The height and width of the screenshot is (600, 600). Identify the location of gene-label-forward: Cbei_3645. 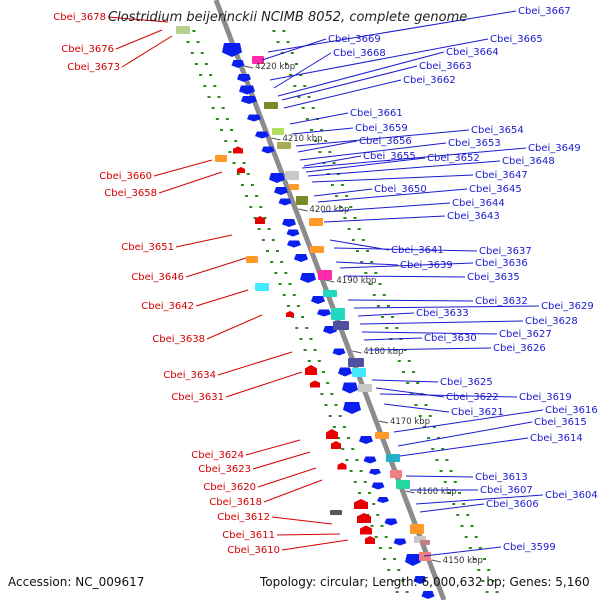
(495, 189).